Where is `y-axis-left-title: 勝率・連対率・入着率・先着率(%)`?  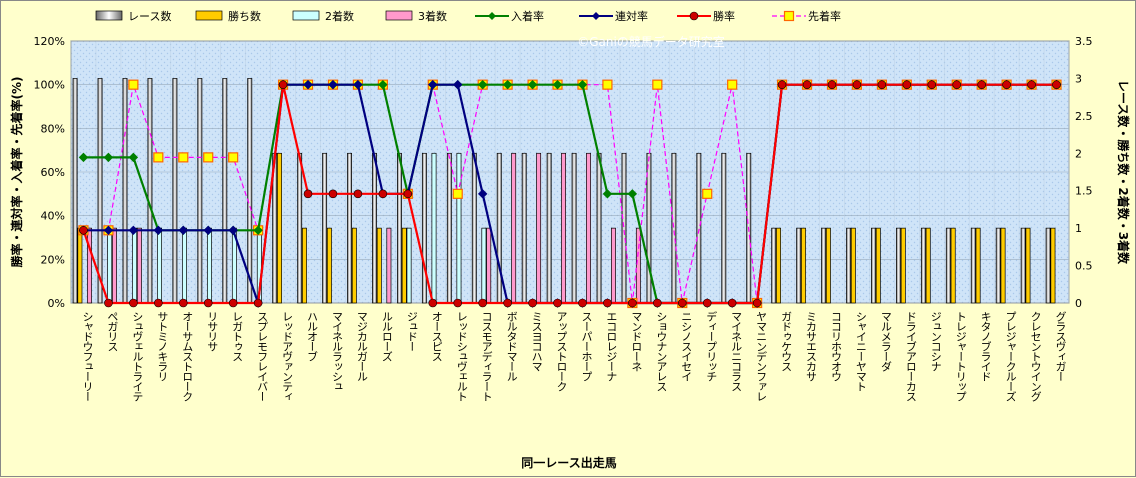 y-axis-left-title: 勝率・連対率・入着率・先着率(%) is located at coordinates (16, 172).